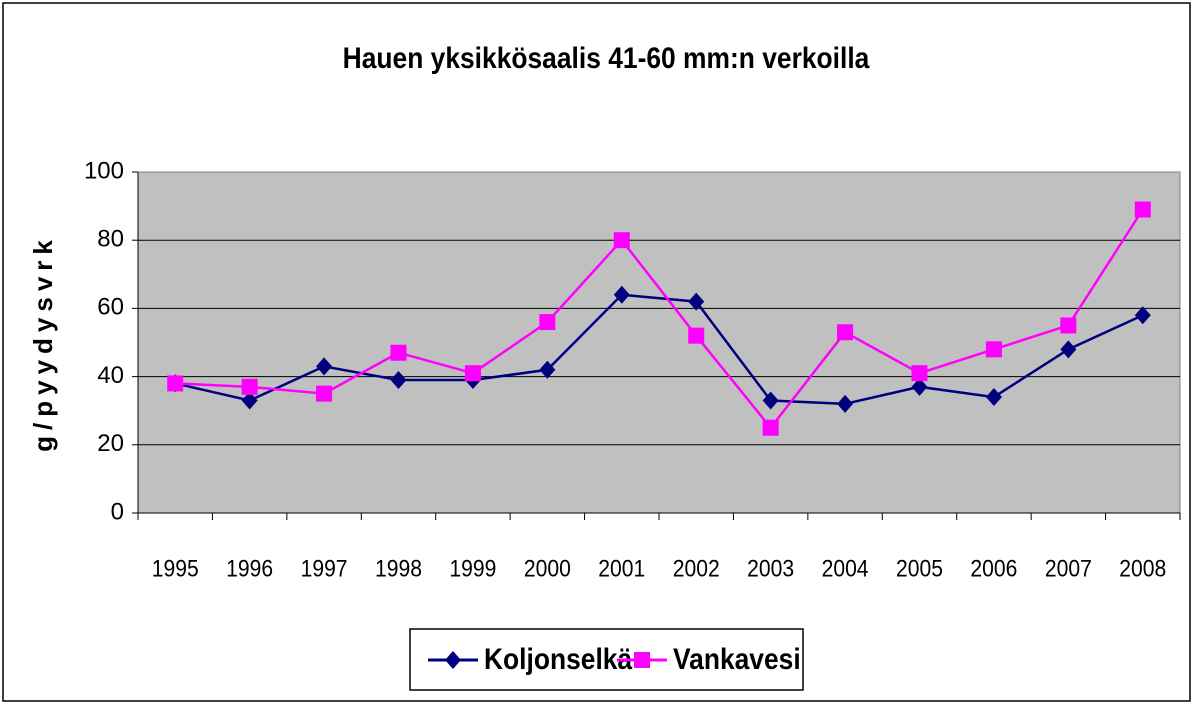  What do you see at coordinates (606, 57) in the screenshot?
I see `chart-title: Hauen yksikkösaalis 41-60 mm:n verkoilla` at bounding box center [606, 57].